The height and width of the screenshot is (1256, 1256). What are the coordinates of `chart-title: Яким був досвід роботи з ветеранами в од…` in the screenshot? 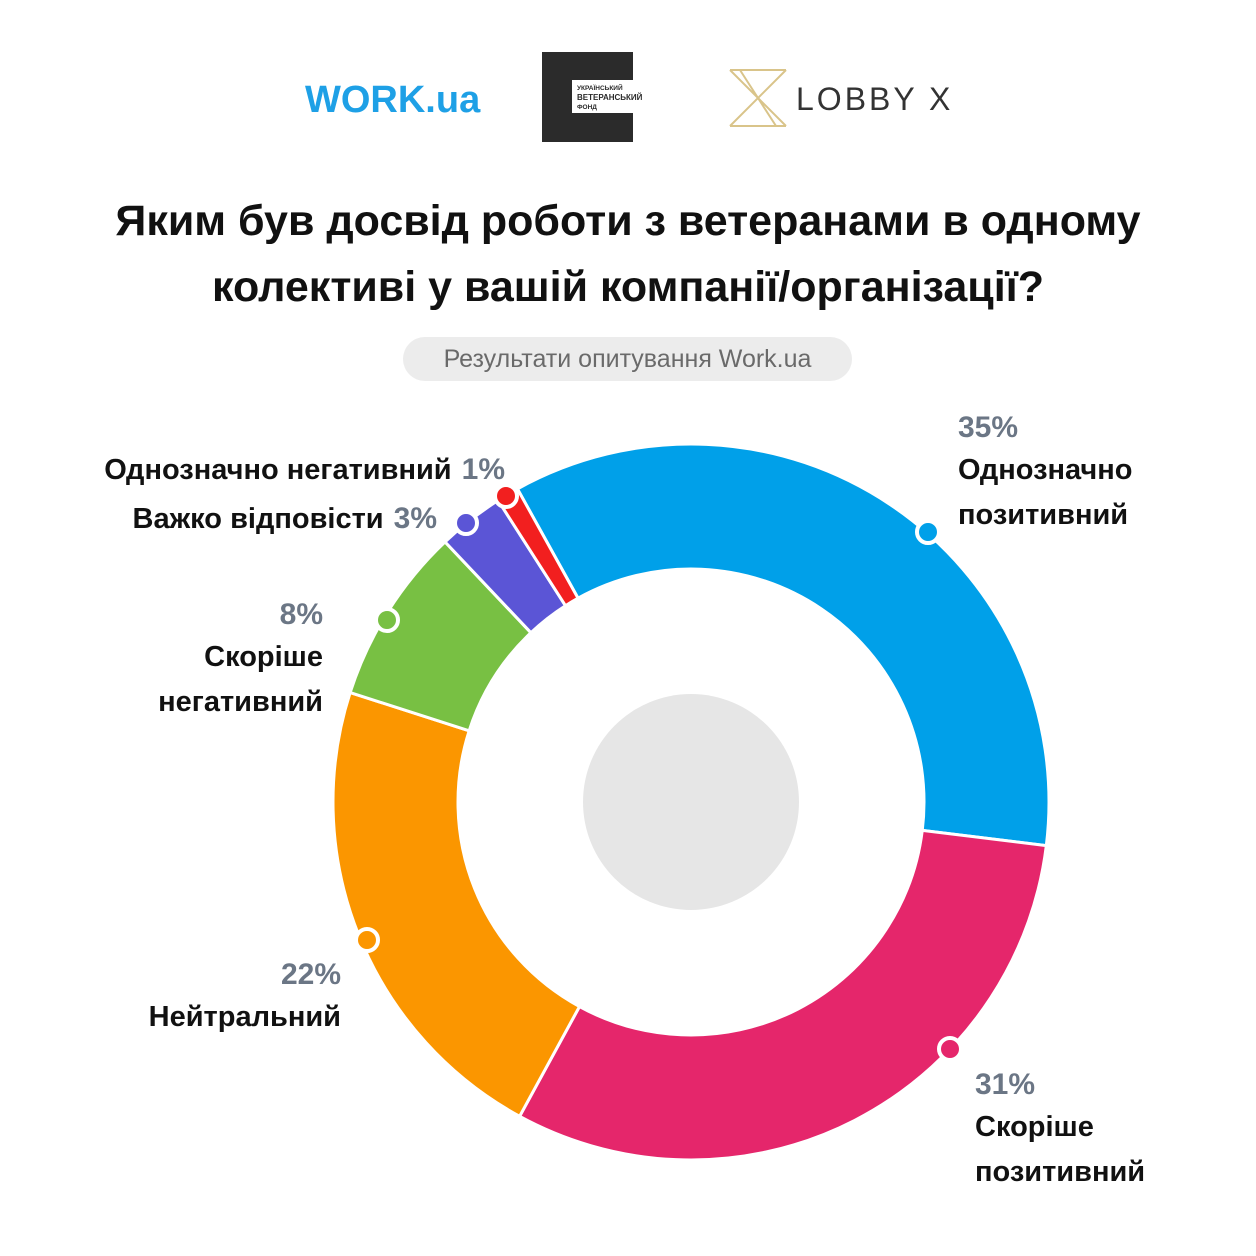 It's located at (628, 254).